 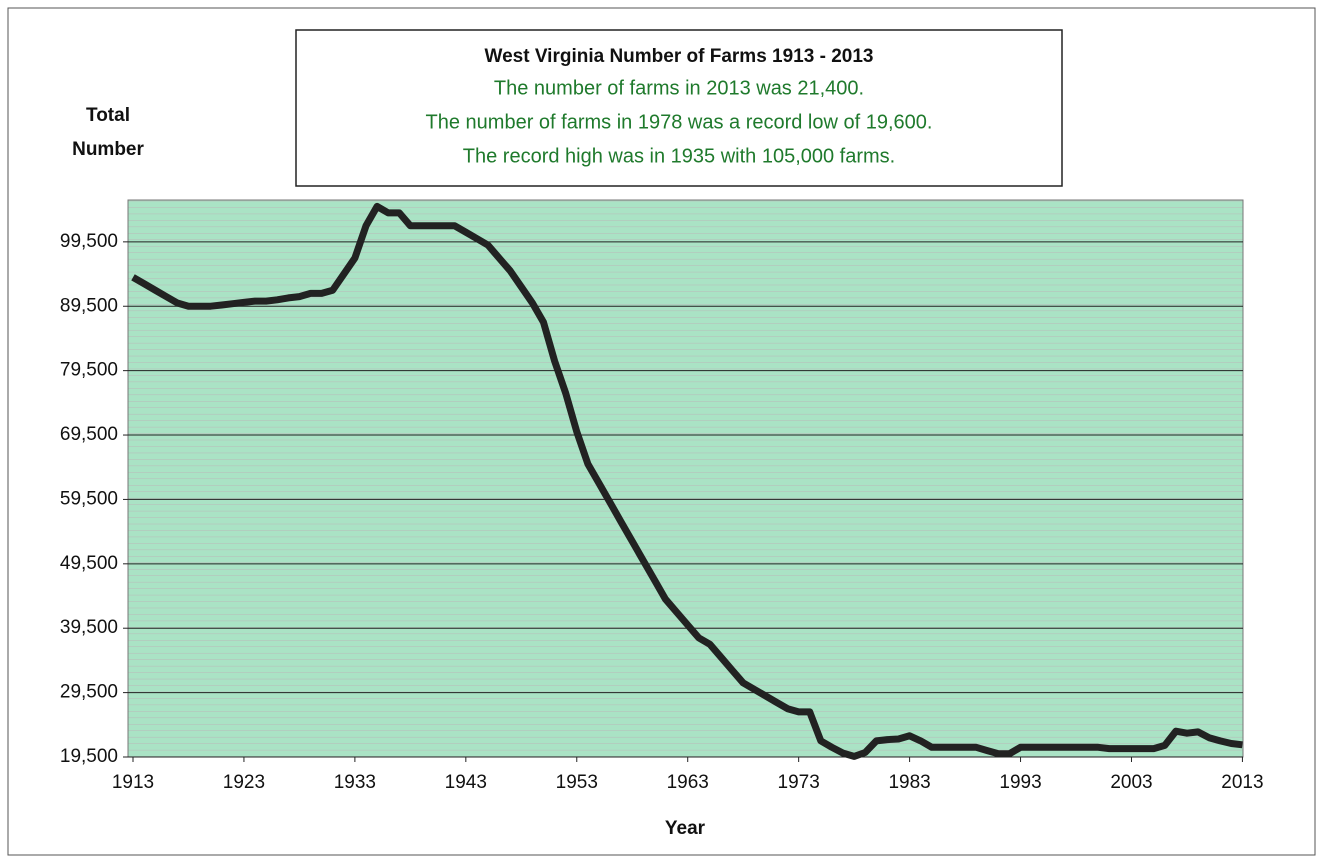 I want to click on y-axis-label: Total, so click(x=108, y=115).